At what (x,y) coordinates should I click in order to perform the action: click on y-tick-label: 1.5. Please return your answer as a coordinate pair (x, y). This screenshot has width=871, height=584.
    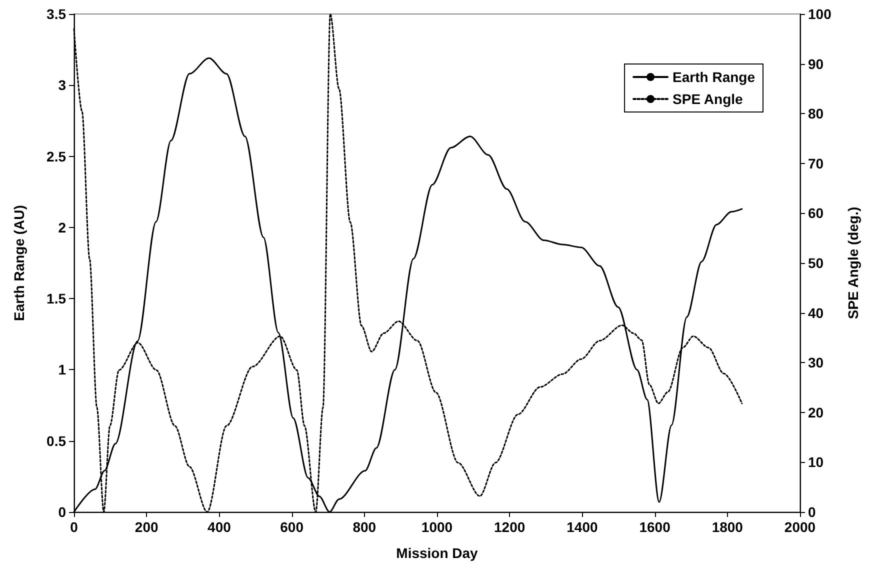
    Looking at the image, I should click on (56, 298).